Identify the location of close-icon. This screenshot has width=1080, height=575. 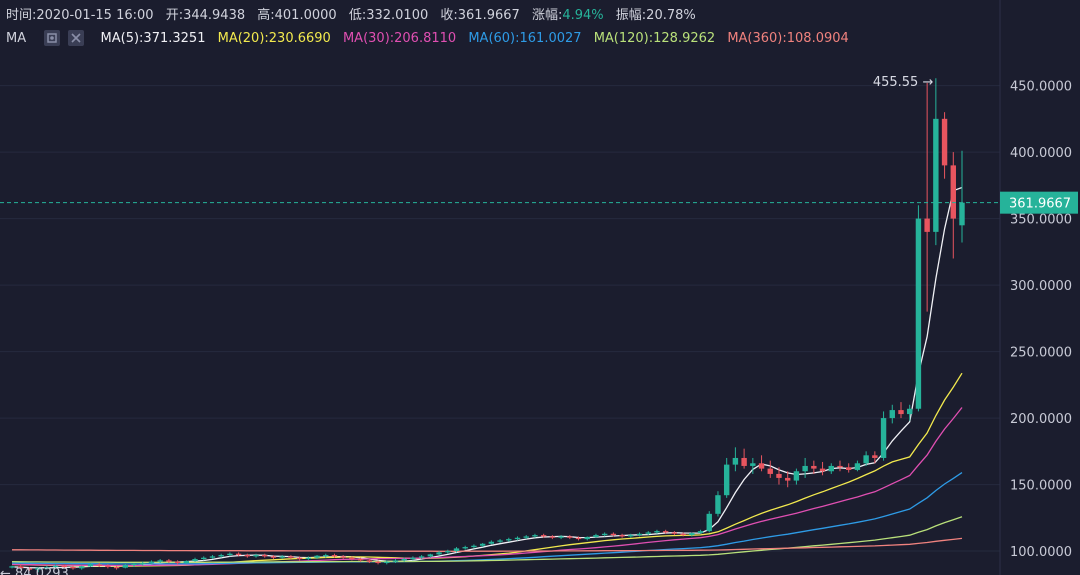
(76, 37).